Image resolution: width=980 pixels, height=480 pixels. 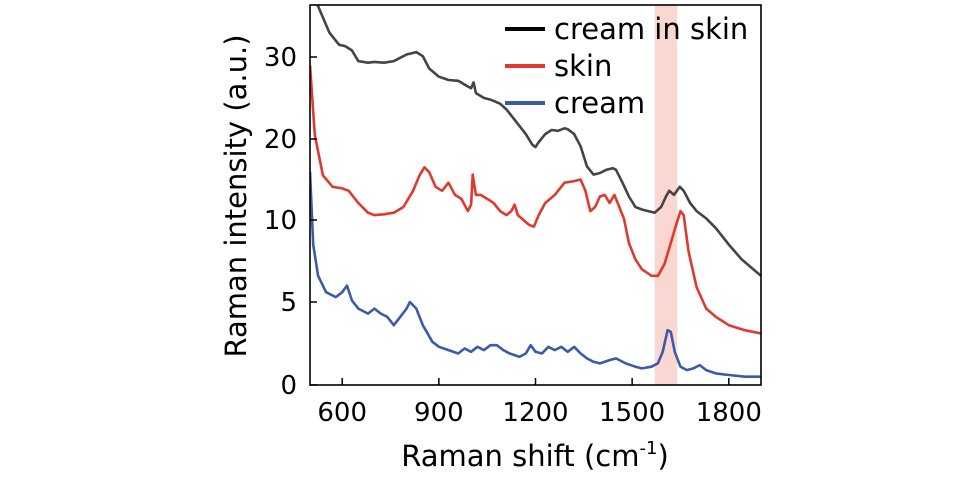 I want to click on x-tick-label: 900, so click(x=439, y=413).